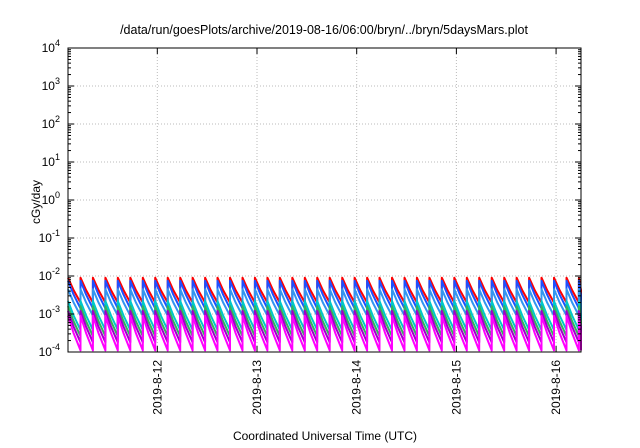 The width and height of the screenshot is (640, 448). What do you see at coordinates (49, 350) in the screenshot?
I see `y-tick-label: 10⁻⁴` at bounding box center [49, 350].